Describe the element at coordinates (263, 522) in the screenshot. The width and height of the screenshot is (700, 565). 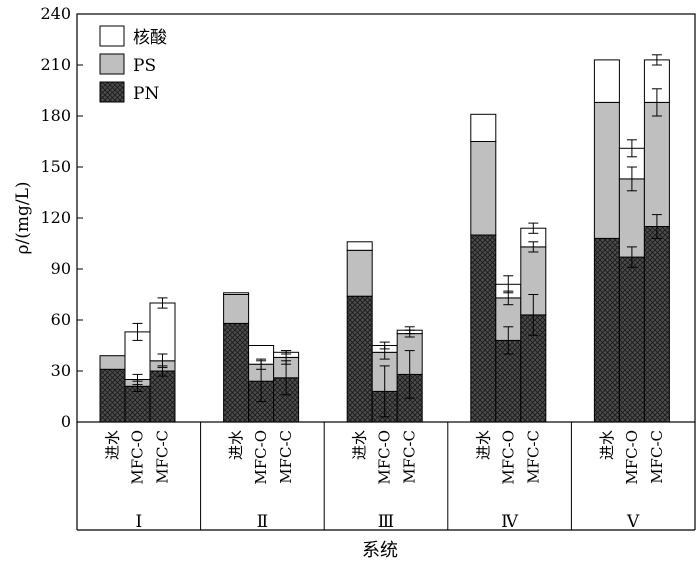
I see `group-label: Ⅱ` at that location.